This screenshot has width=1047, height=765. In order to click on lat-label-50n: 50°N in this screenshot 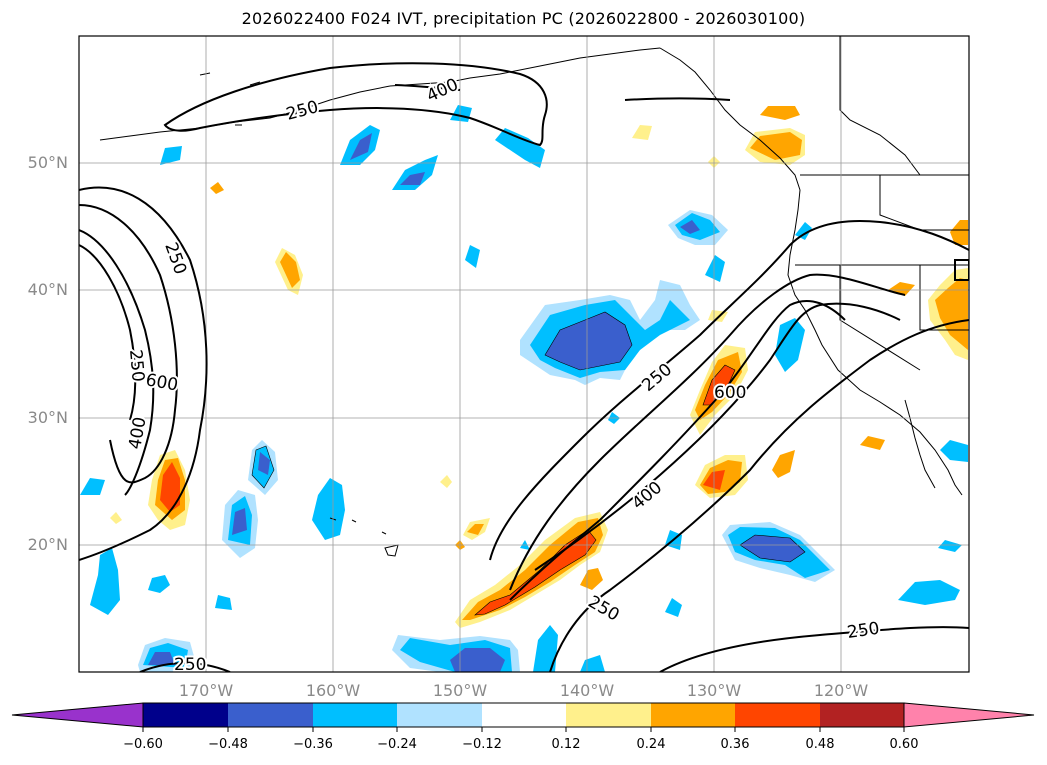, I will do `click(47, 162)`.